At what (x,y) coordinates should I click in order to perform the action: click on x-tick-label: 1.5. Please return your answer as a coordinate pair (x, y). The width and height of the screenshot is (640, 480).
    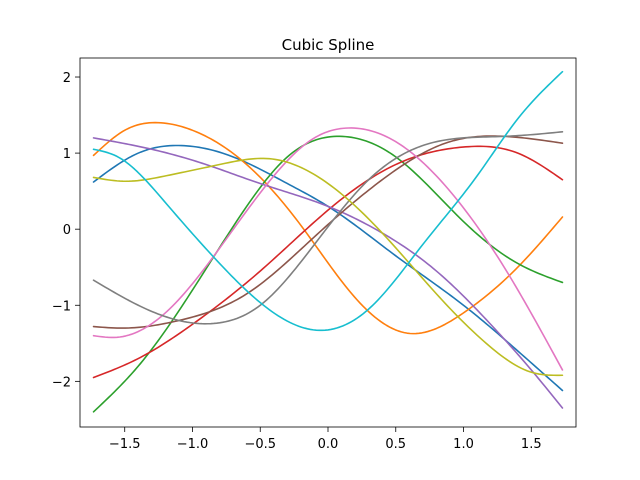
    Looking at the image, I should click on (531, 444).